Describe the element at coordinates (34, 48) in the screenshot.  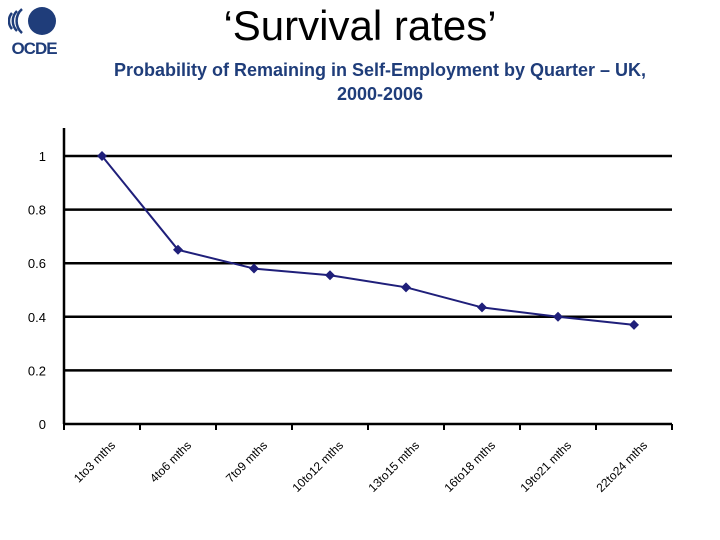
I see `logo-text: OCDE` at that location.